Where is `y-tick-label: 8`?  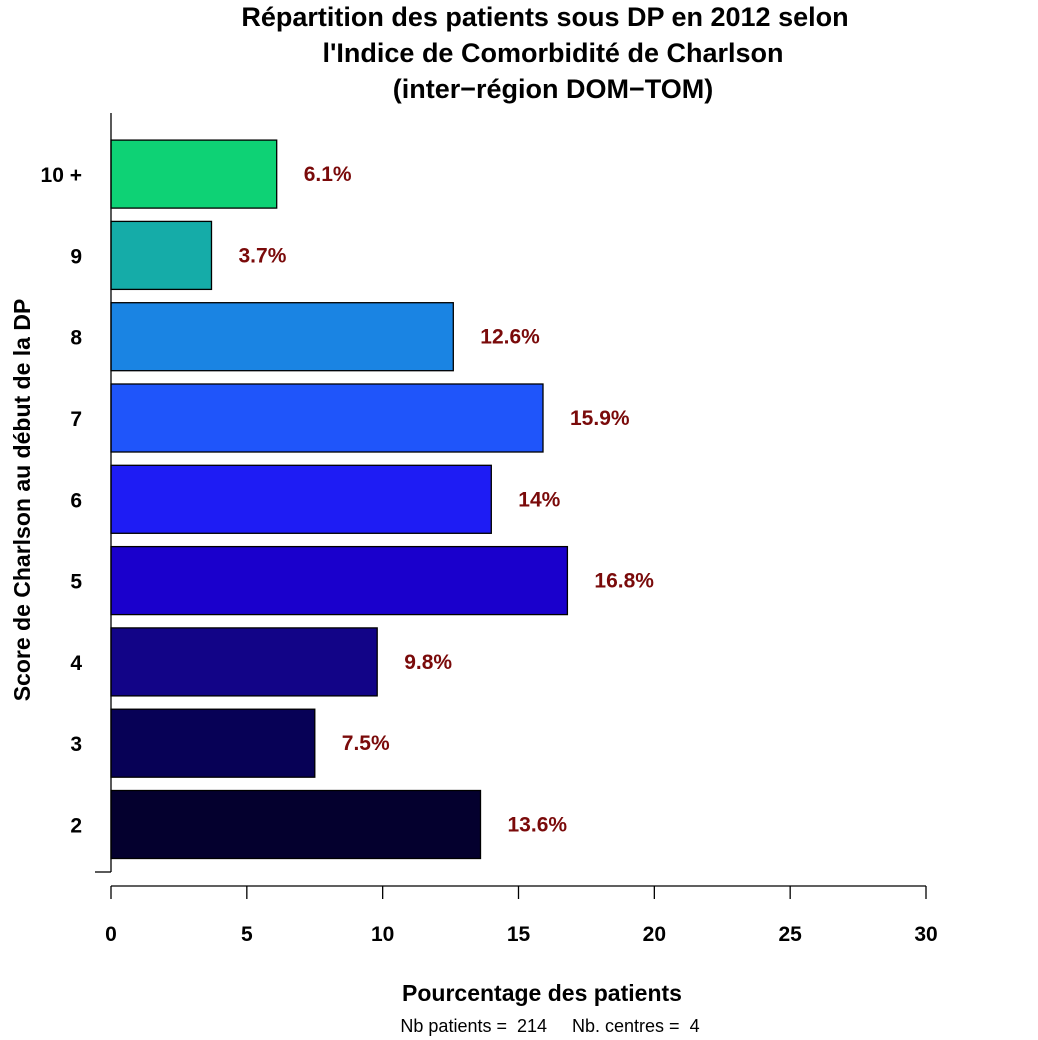
y-tick-label: 8 is located at coordinates (76, 338).